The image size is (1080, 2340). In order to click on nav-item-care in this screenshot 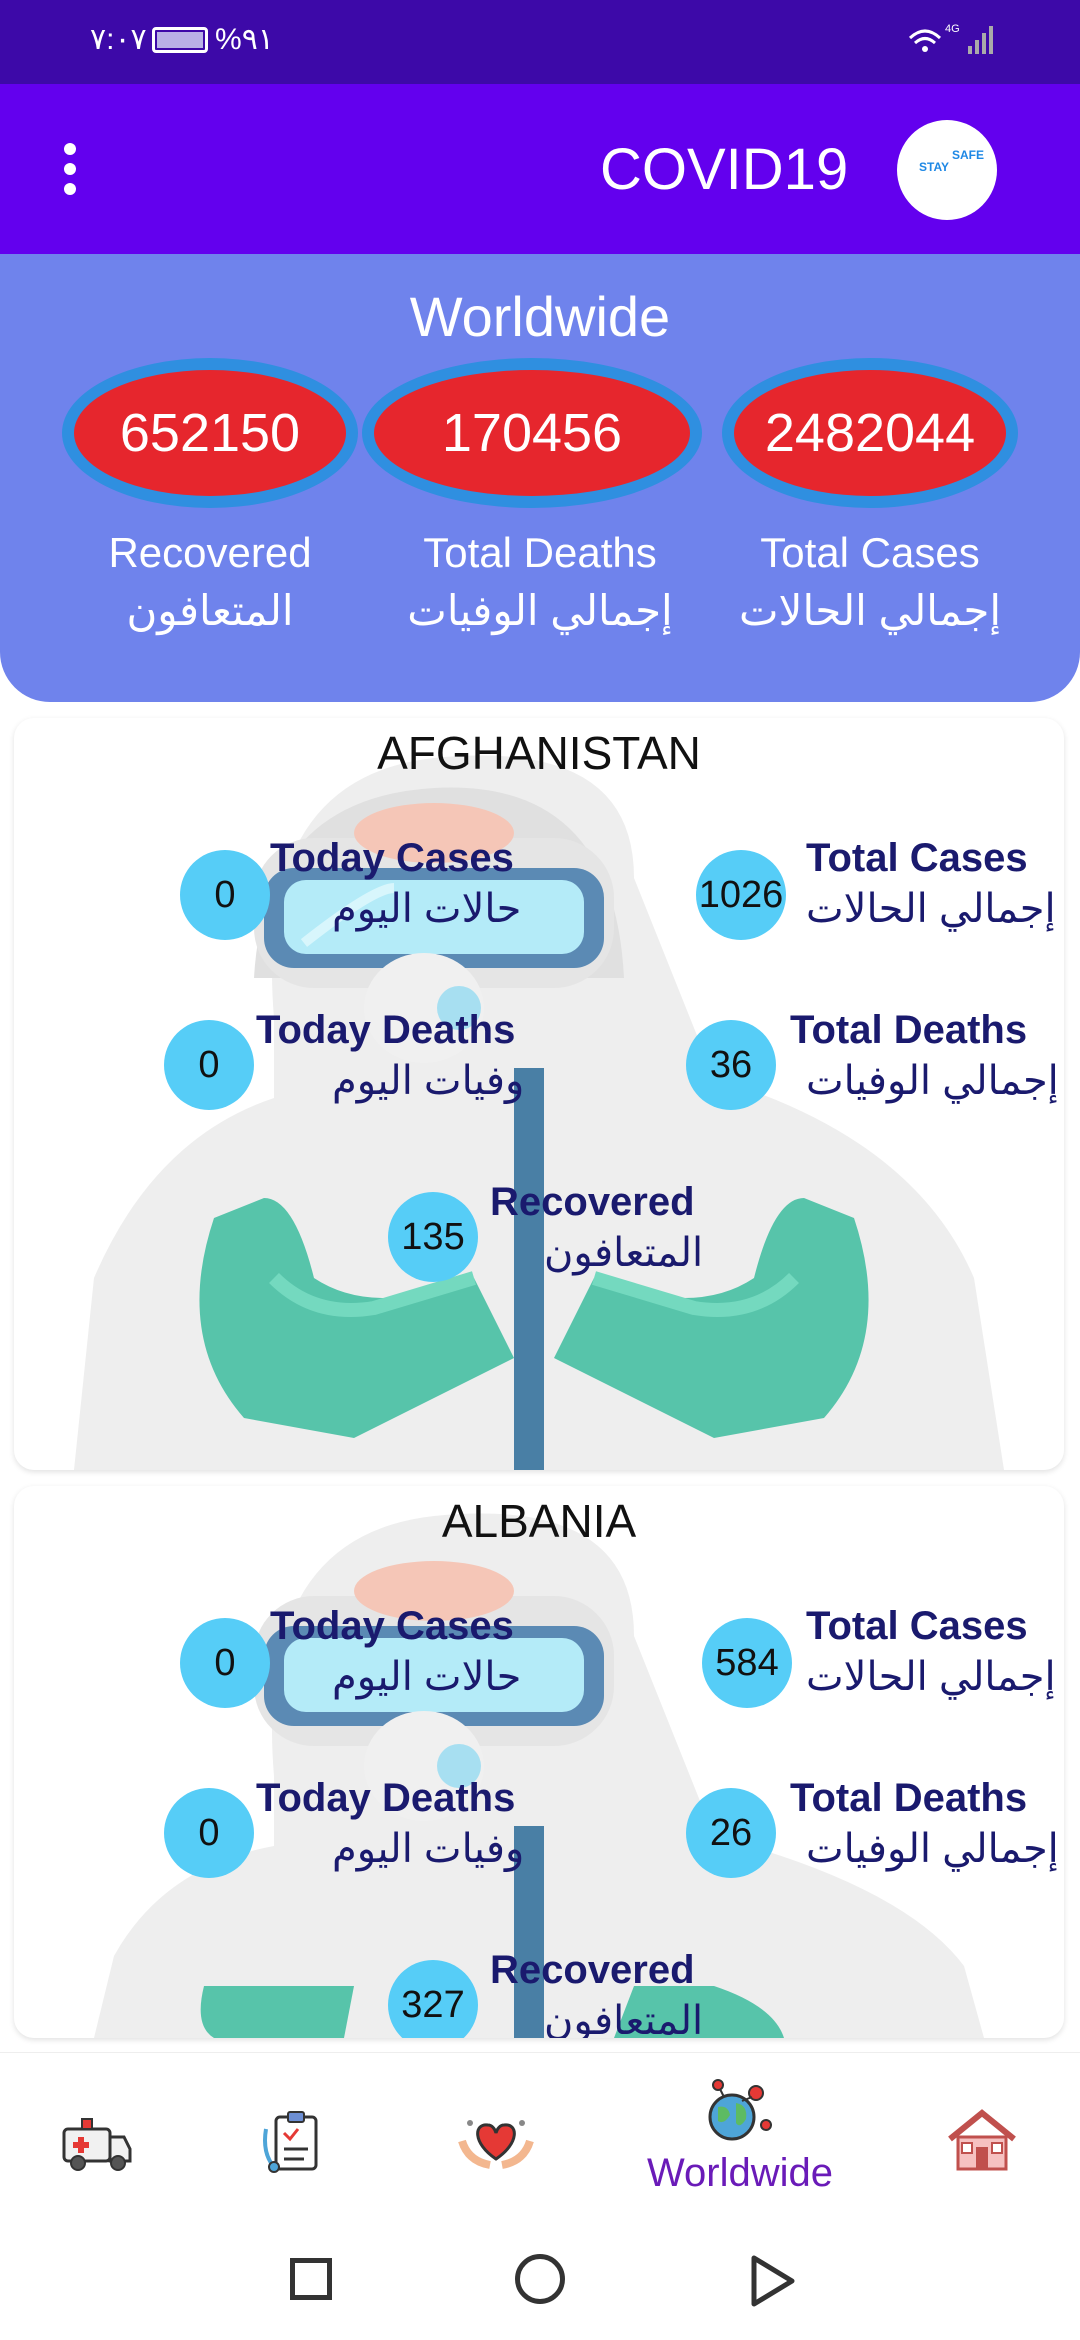, I will do `click(500, 2134)`.